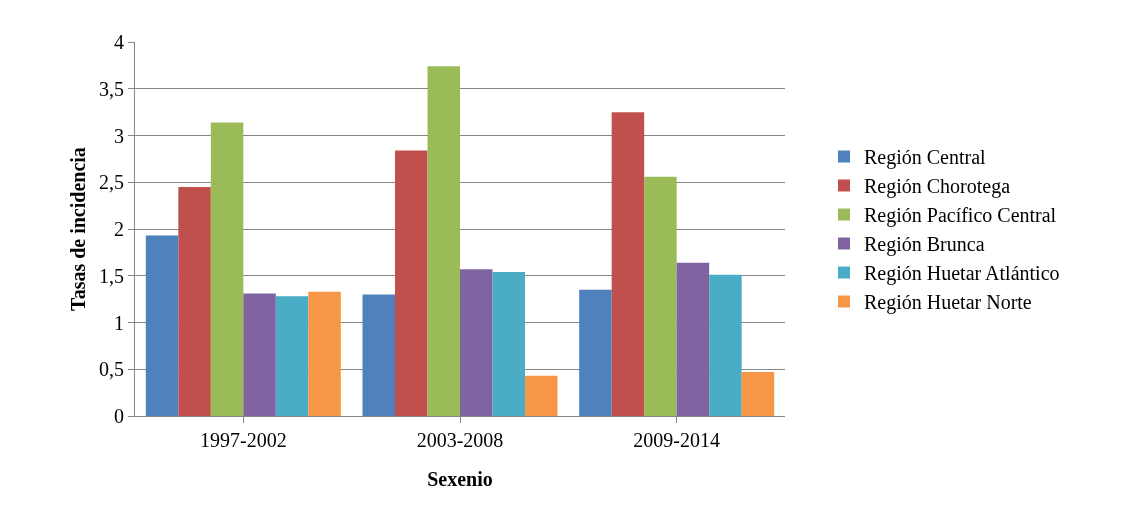 This screenshot has height=523, width=1125. What do you see at coordinates (460, 440) in the screenshot?
I see `x-tick-label: 2003-2008` at bounding box center [460, 440].